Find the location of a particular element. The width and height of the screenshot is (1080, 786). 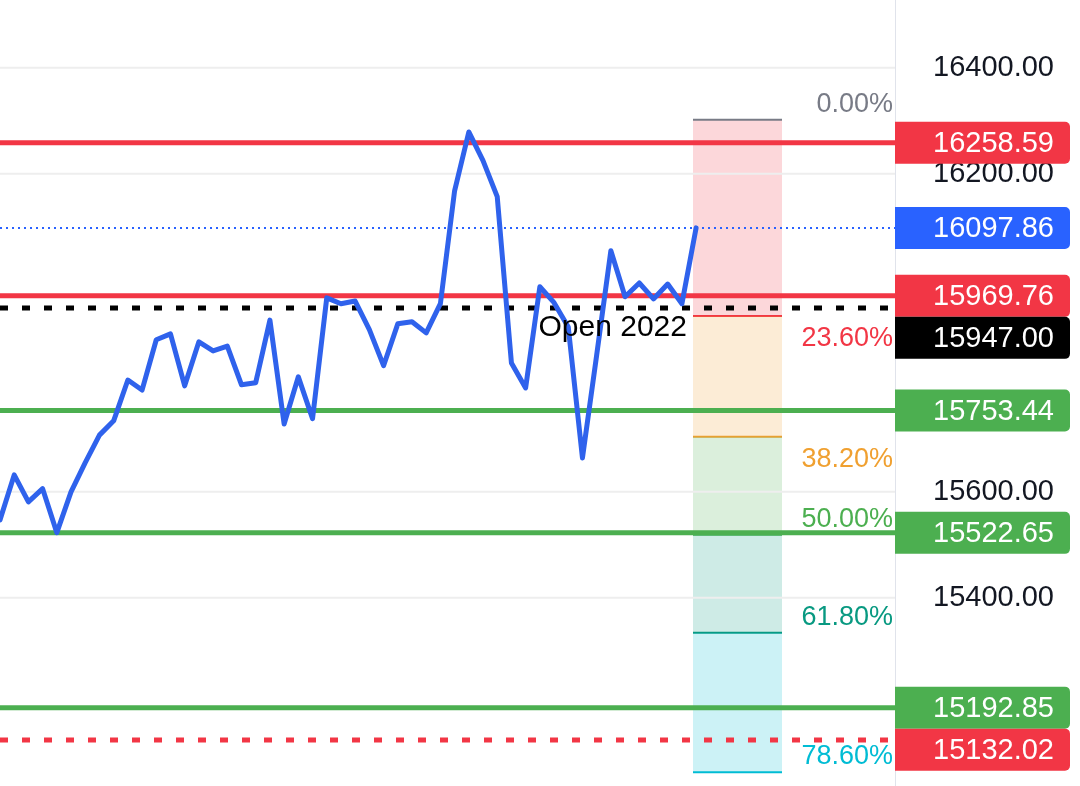

ref-line-label: 16258.59 is located at coordinates (993, 141).